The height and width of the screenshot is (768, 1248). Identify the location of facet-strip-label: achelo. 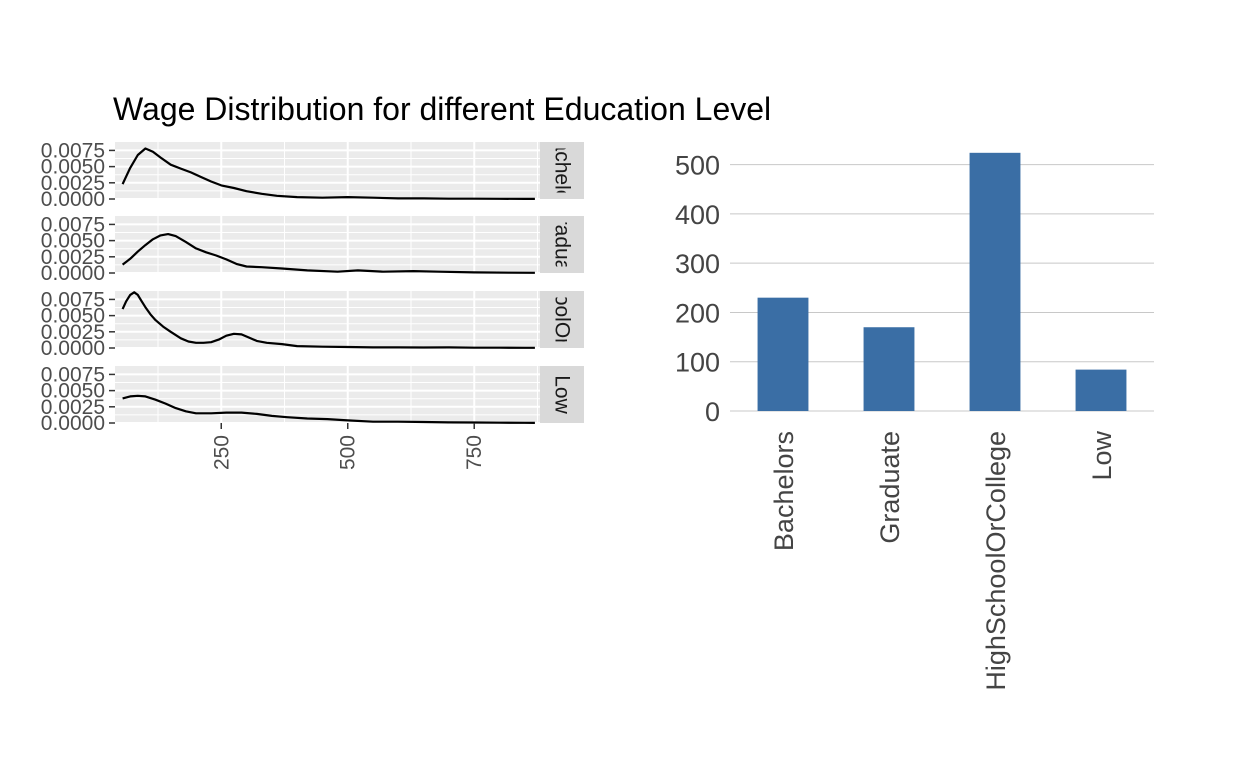
(562, 171).